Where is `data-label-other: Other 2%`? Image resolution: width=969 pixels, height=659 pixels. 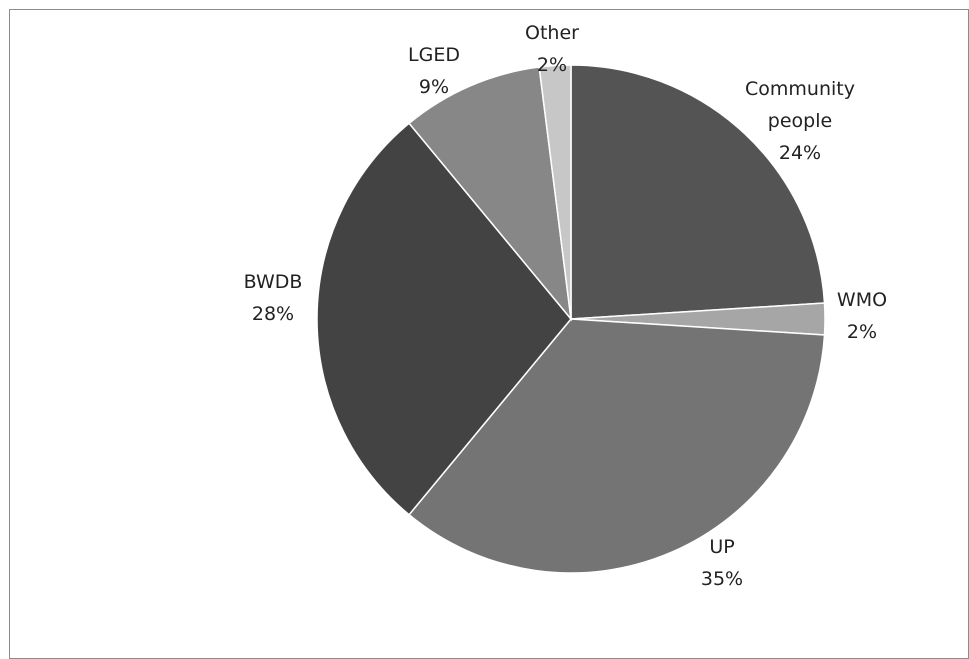
data-label-other: Other 2% is located at coordinates (552, 49).